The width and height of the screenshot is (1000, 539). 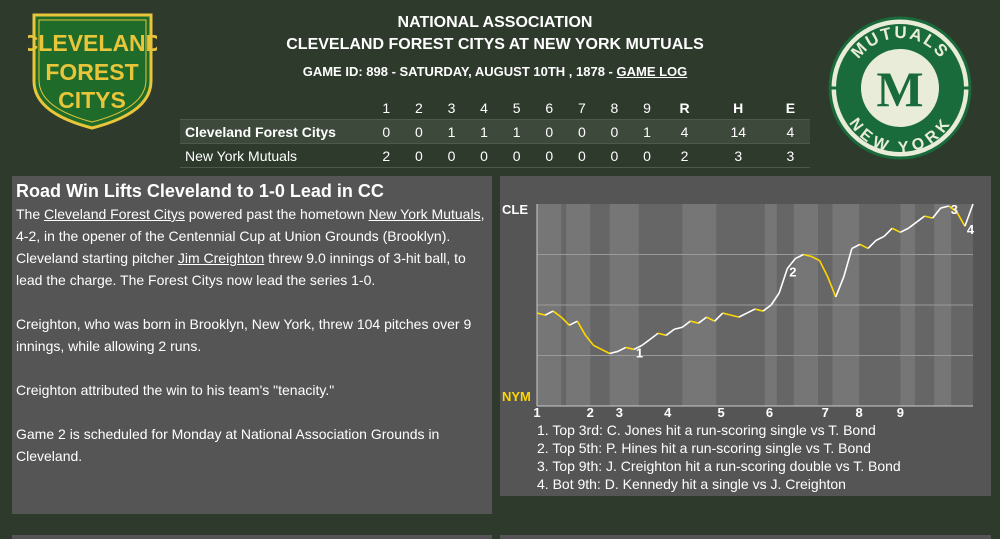 I want to click on linescore-team-header, so click(x=275, y=108).